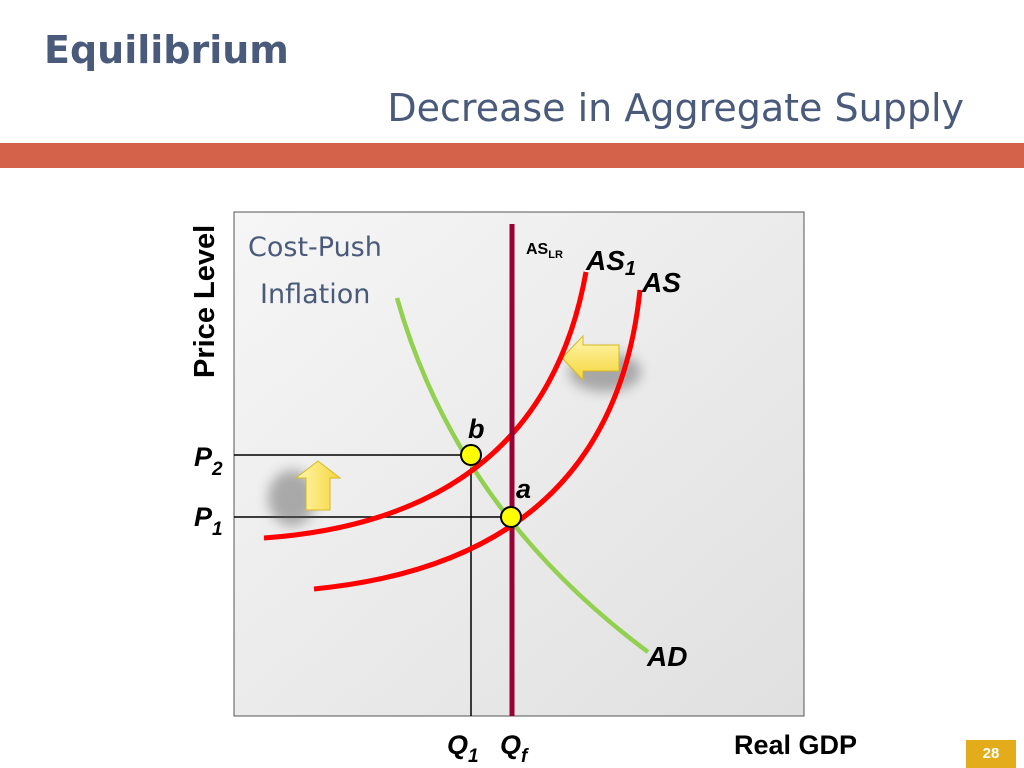 The height and width of the screenshot is (768, 1024). Describe the element at coordinates (795, 745) in the screenshot. I see `x-axis-label: Real GDP` at that location.